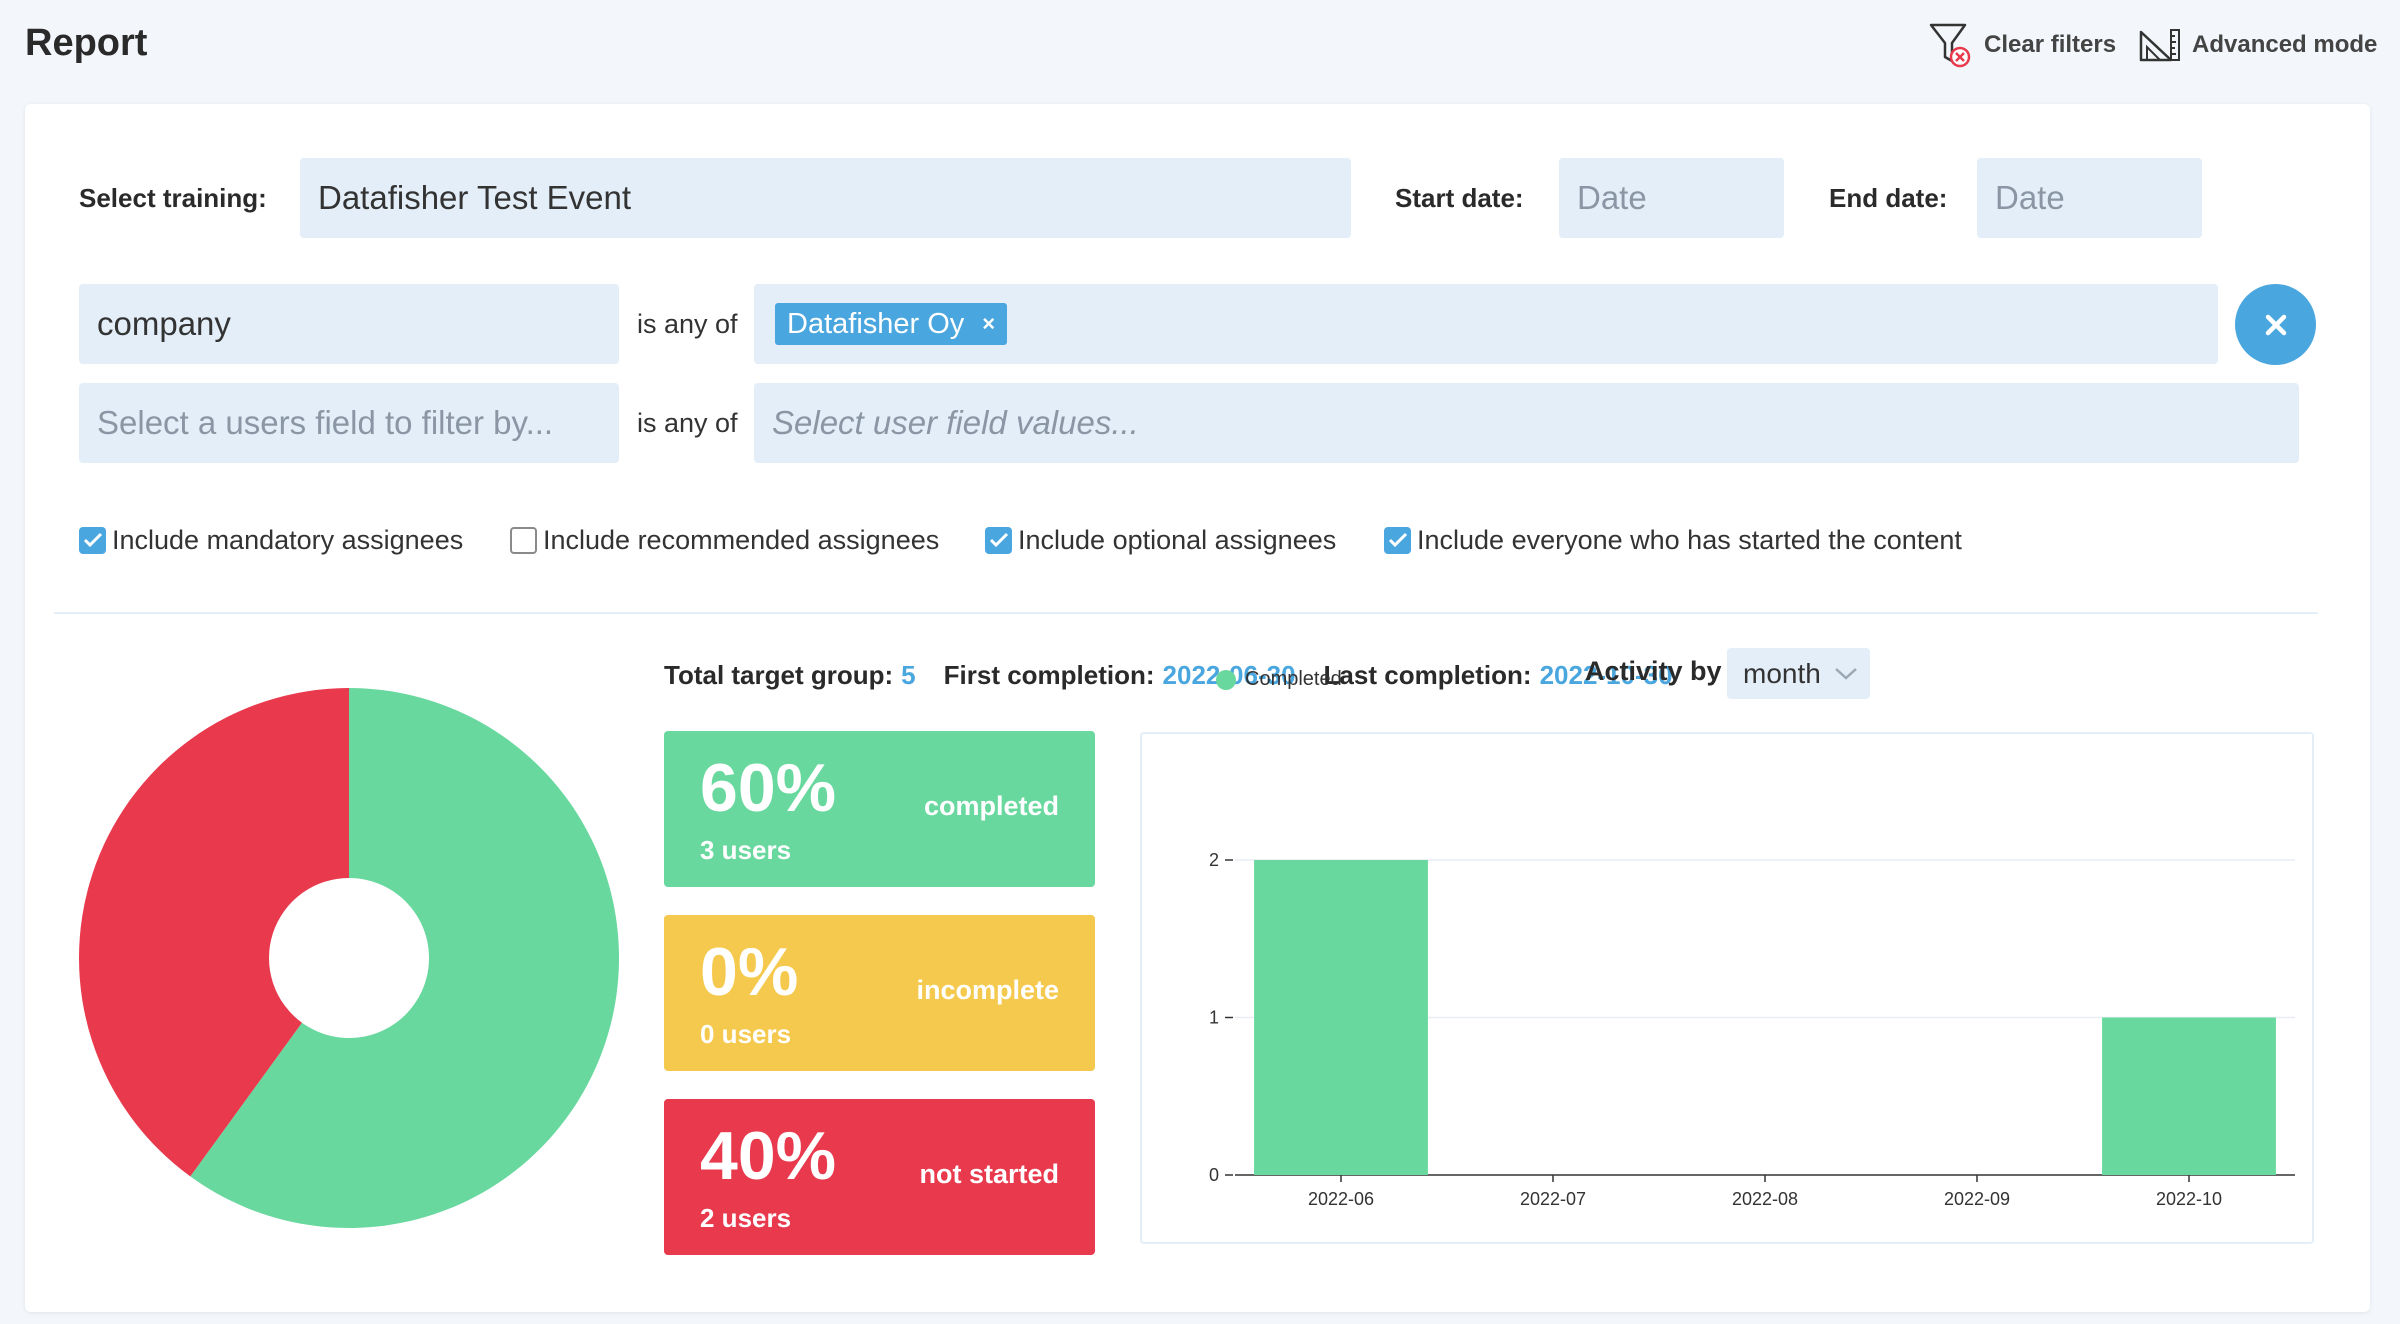 Image resolution: width=2400 pixels, height=1324 pixels. What do you see at coordinates (1177, 539) in the screenshot?
I see `checkbox-label: Include optional assignees` at bounding box center [1177, 539].